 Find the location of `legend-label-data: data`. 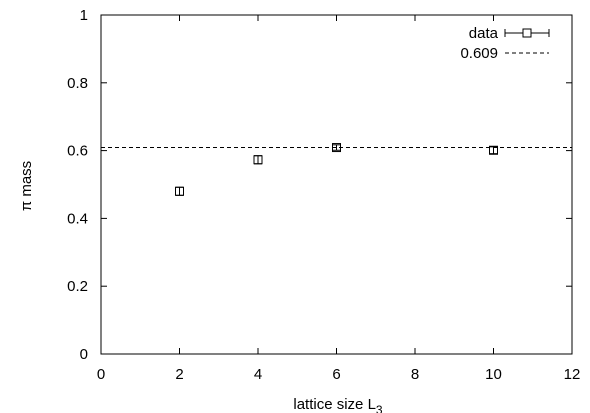

legend-label-data: data is located at coordinates (484, 33).